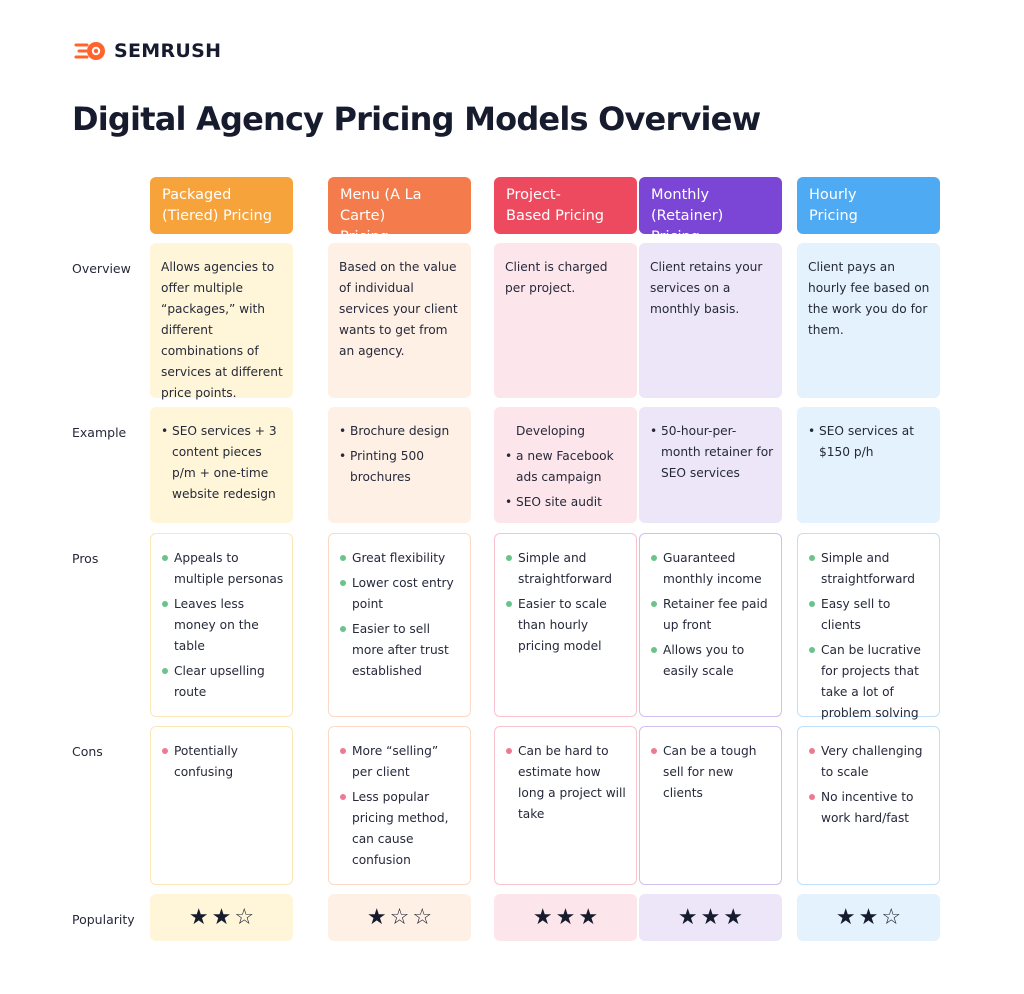 The image size is (1024, 994). I want to click on cons-list: Can be a tough sell for new clients, so click(712, 772).